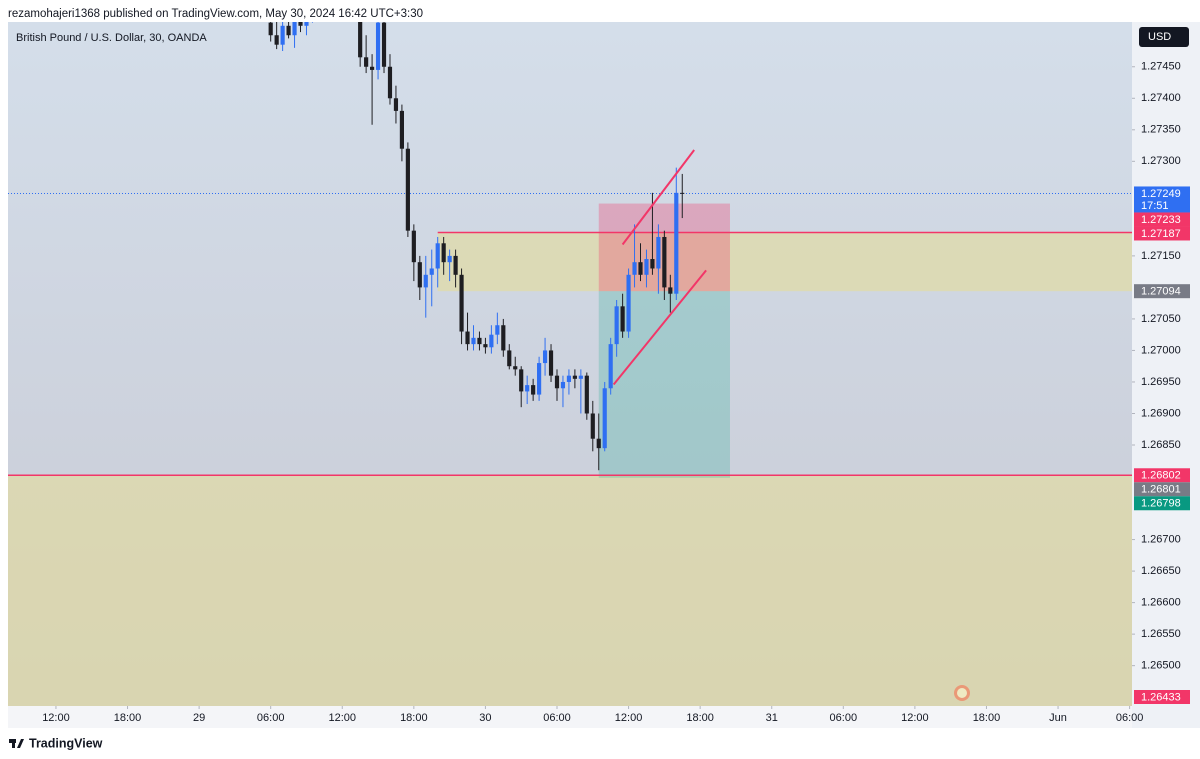 The image size is (1200, 759). What do you see at coordinates (1161, 256) in the screenshot?
I see `y-tick-label: 1.27150` at bounding box center [1161, 256].